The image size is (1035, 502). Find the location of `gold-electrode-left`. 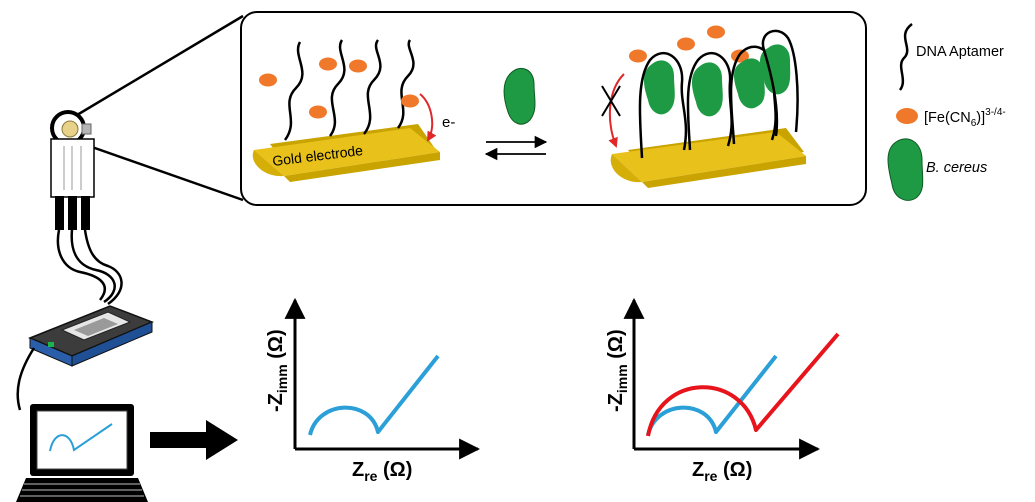

gold-electrode-left is located at coordinates (347, 152).